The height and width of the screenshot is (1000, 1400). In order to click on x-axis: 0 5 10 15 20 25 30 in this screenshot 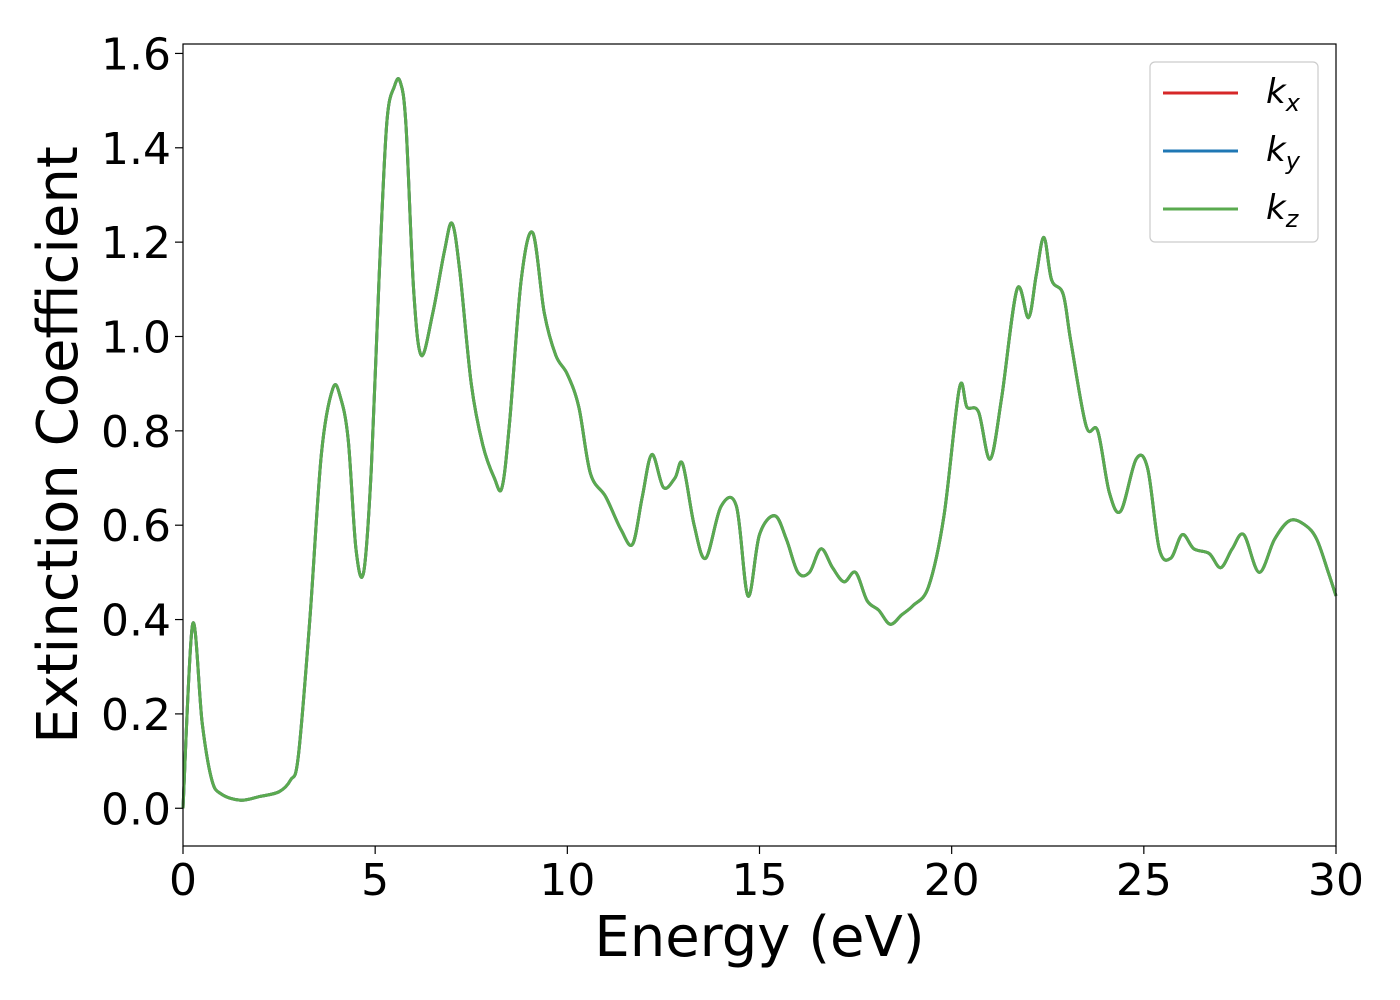, I will do `click(766, 876)`.